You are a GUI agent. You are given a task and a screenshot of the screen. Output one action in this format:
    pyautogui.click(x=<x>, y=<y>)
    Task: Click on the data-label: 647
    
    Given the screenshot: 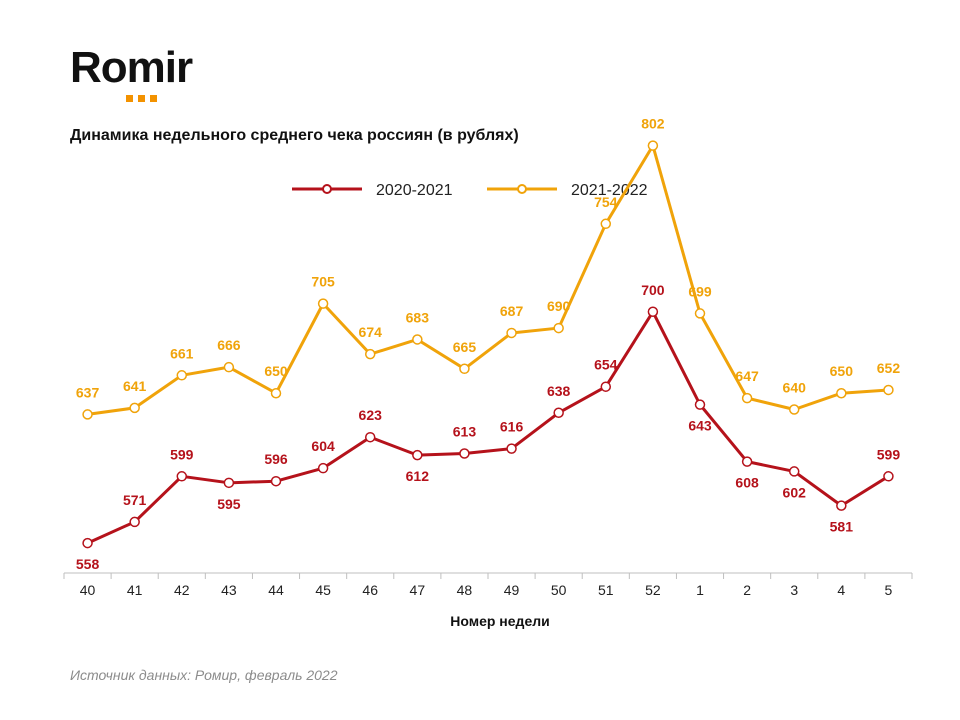 What is the action you would take?
    pyautogui.click(x=747, y=376)
    